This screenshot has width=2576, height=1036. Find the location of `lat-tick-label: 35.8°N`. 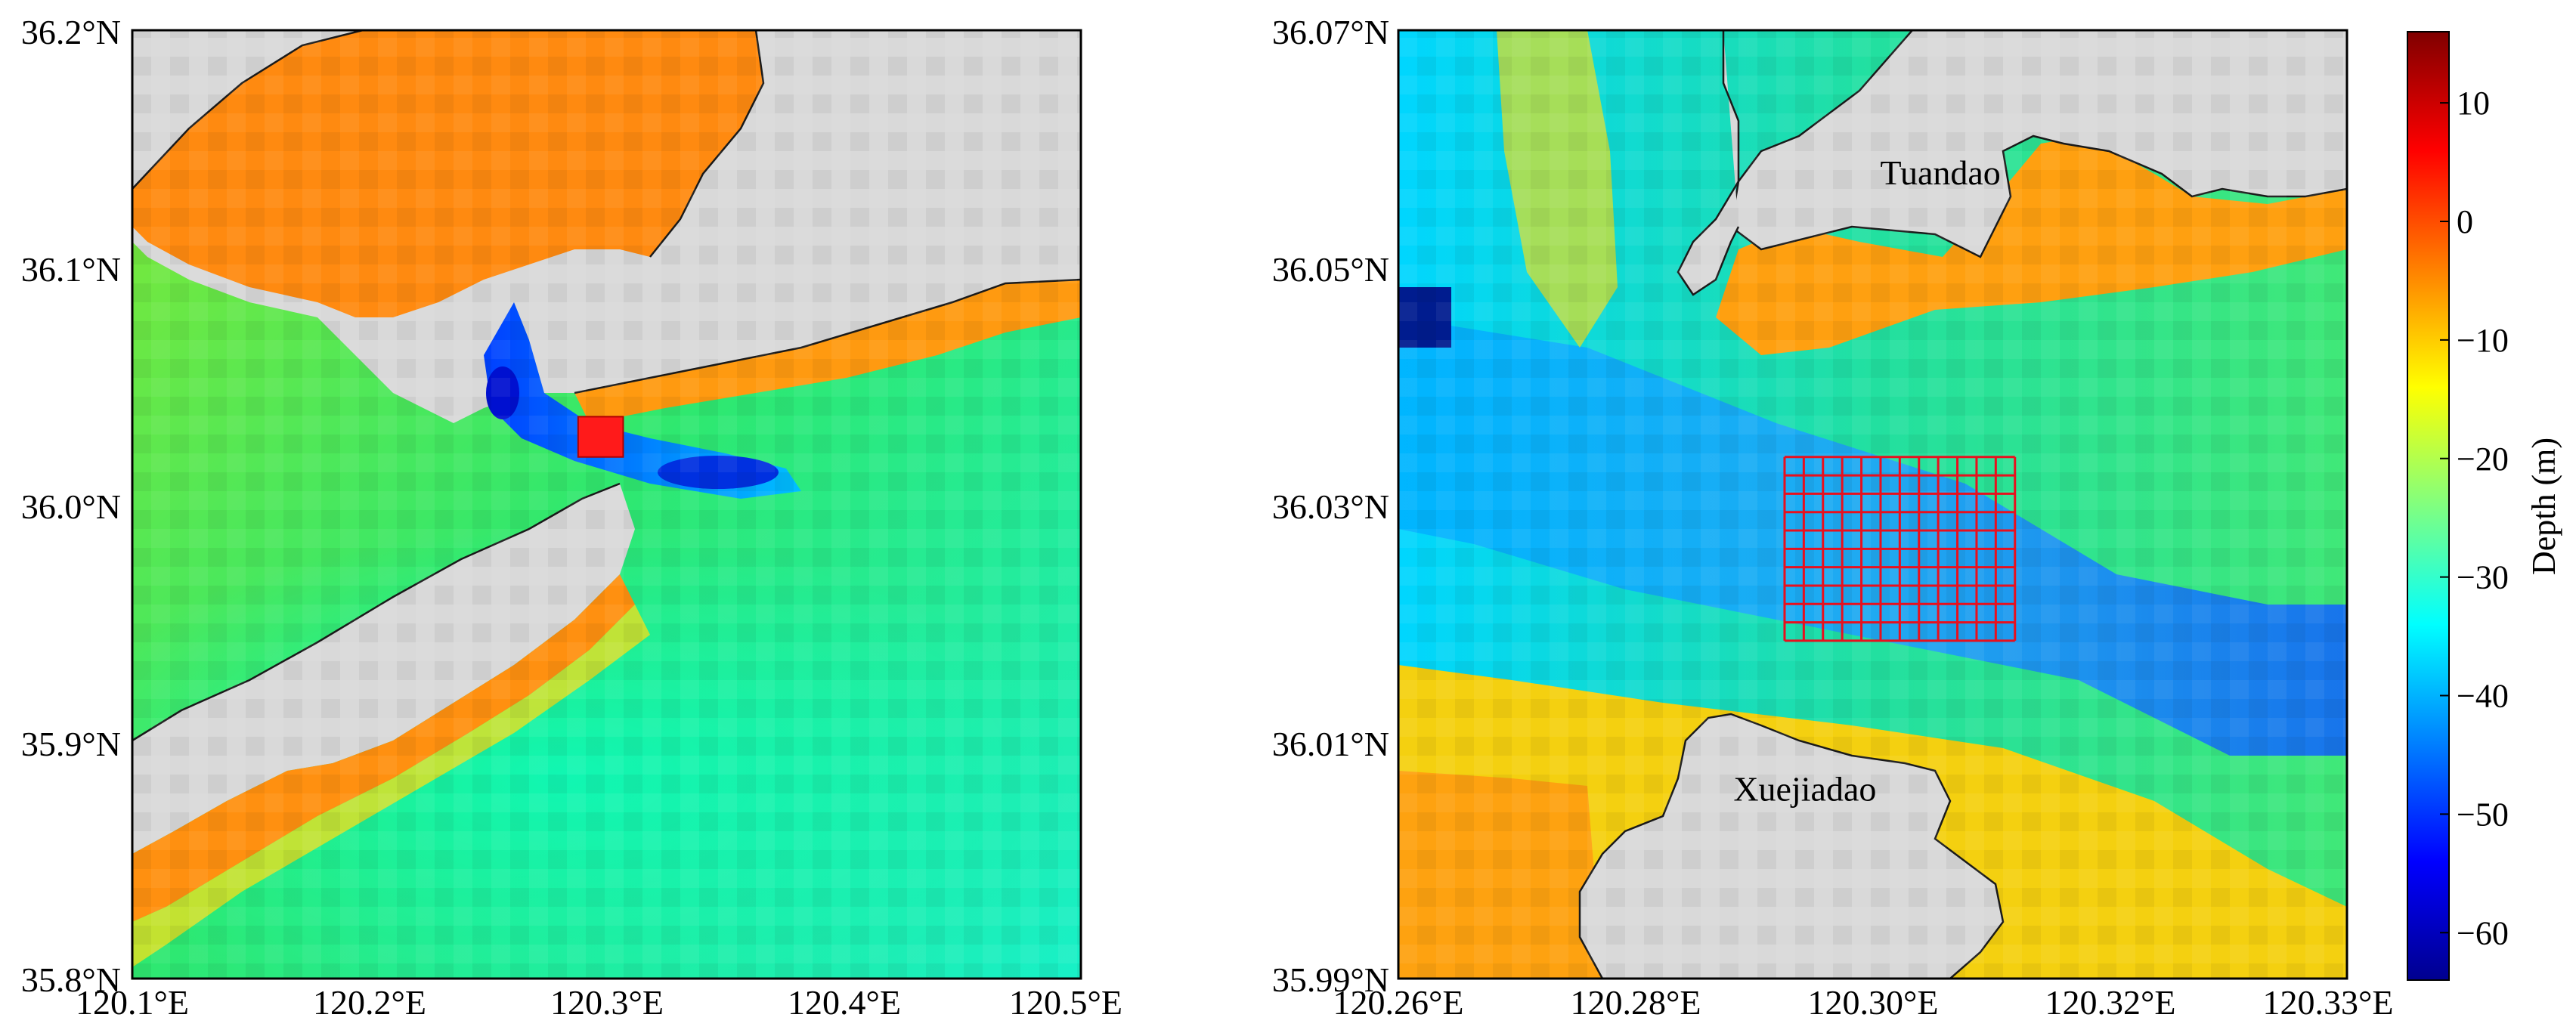

lat-tick-label: 35.8°N is located at coordinates (71, 979).